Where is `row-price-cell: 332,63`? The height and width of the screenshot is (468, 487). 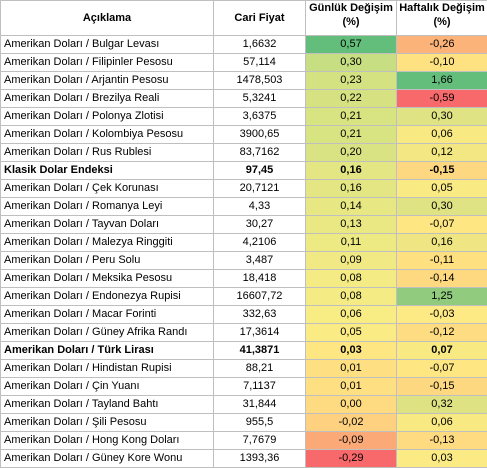 row-price-cell: 332,63 is located at coordinates (260, 315).